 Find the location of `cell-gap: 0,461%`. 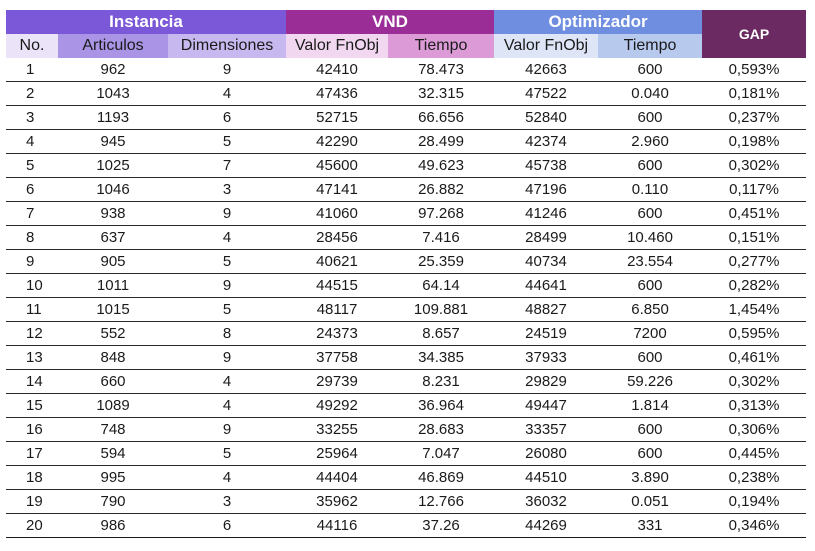

cell-gap: 0,461% is located at coordinates (754, 357).